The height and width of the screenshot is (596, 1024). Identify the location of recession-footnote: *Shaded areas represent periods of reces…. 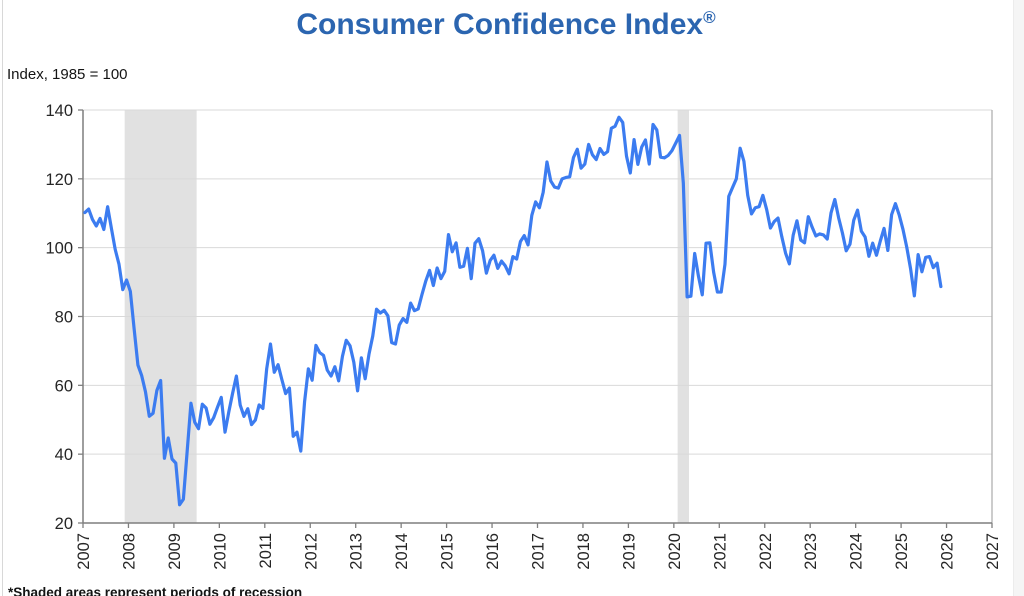
(155, 590).